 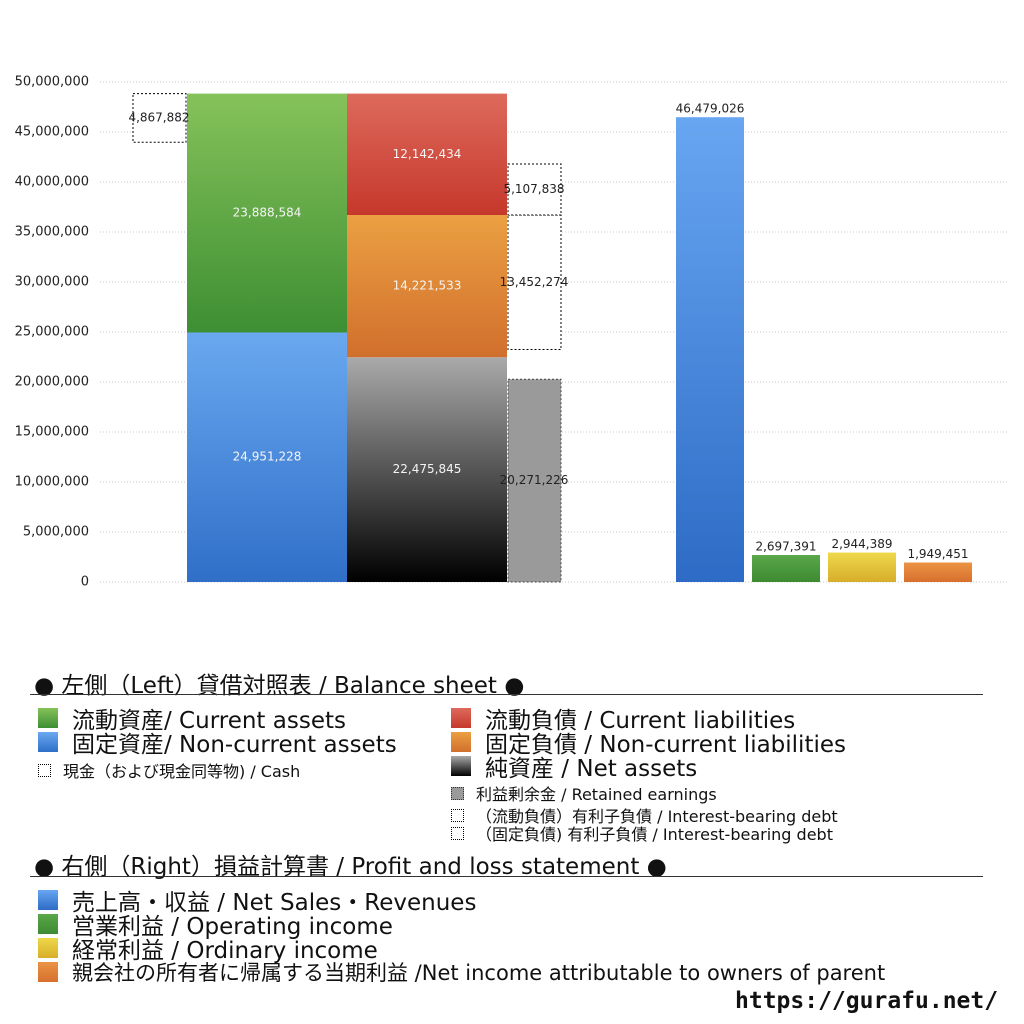 I want to click on data-label: 22,475,845, so click(x=427, y=469).